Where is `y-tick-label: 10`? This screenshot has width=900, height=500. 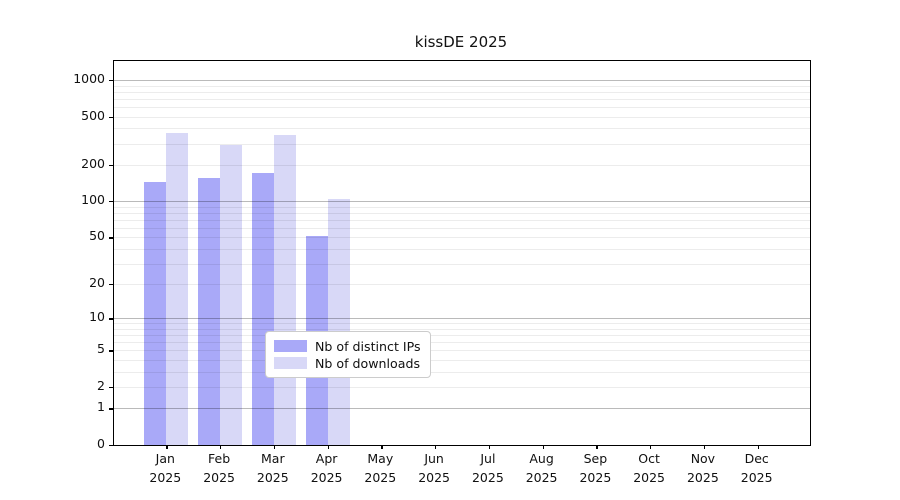 y-tick-label: 10 is located at coordinates (97, 317).